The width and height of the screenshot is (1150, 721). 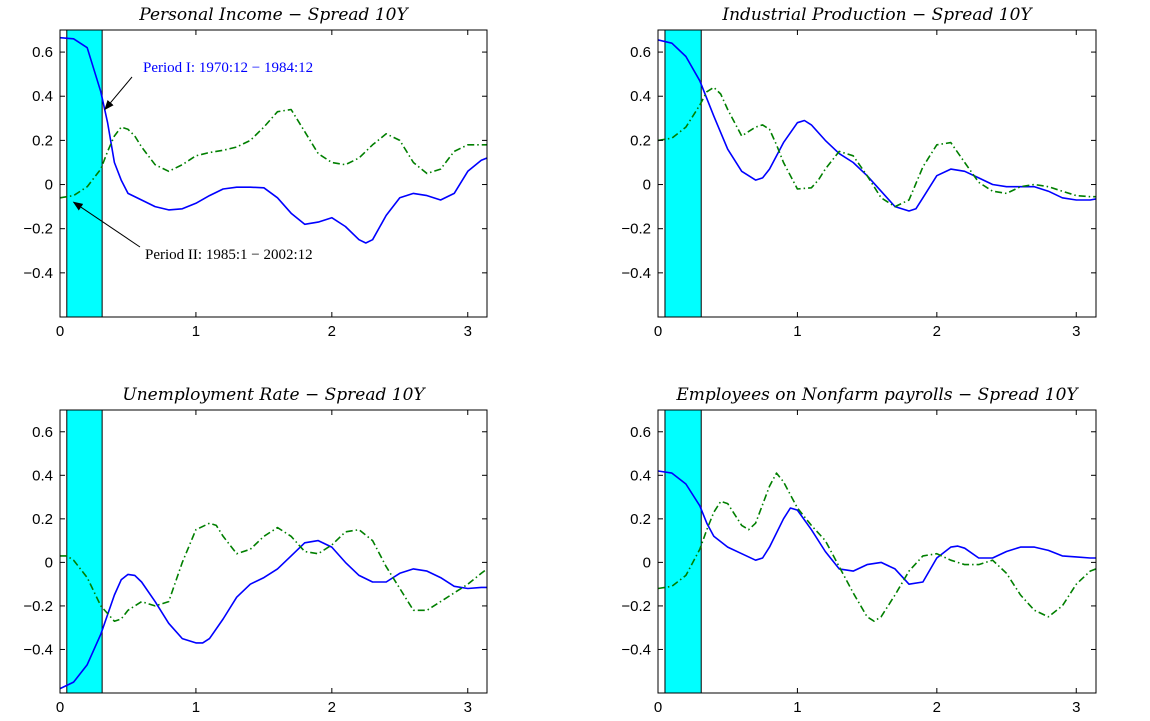 What do you see at coordinates (877, 15) in the screenshot?
I see `chart-title: Industrial Production − Spread 10Y` at bounding box center [877, 15].